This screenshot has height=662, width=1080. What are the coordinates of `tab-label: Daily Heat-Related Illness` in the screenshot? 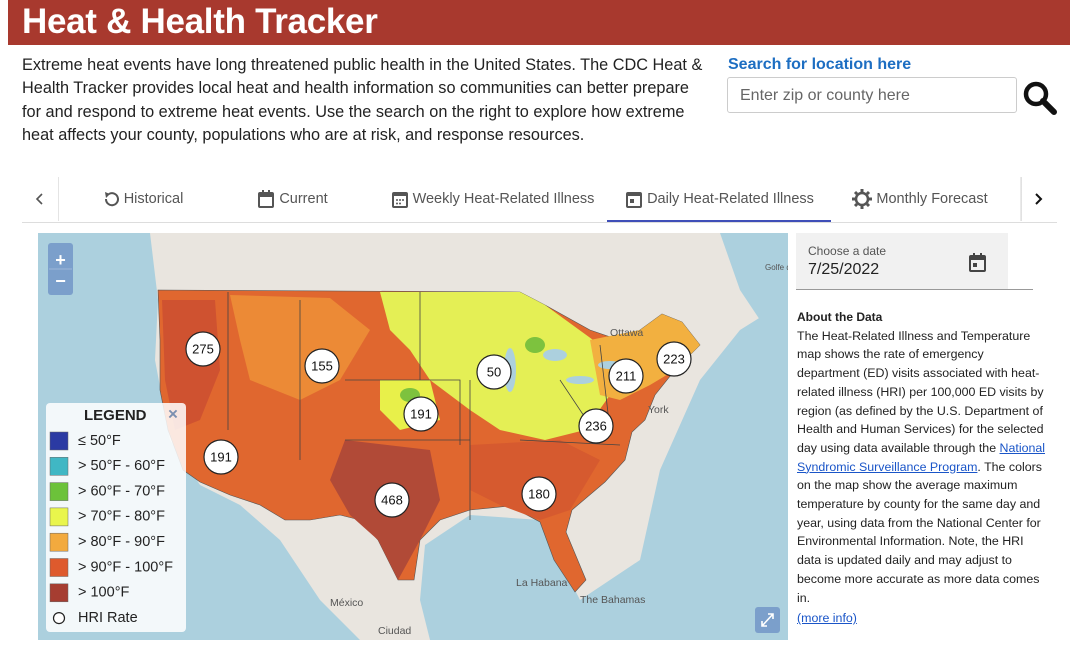 It's located at (730, 198).